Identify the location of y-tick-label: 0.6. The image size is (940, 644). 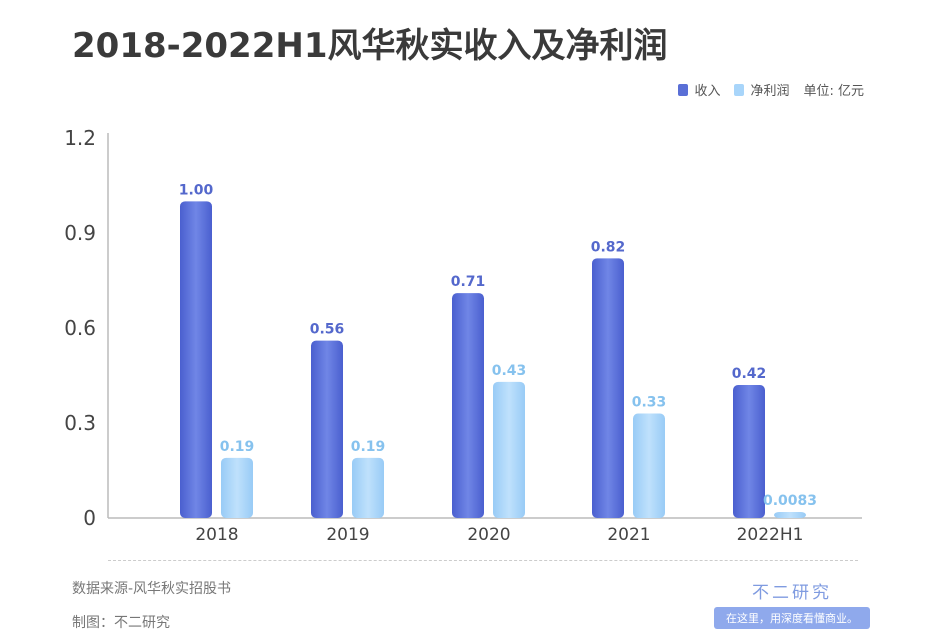
(80, 328).